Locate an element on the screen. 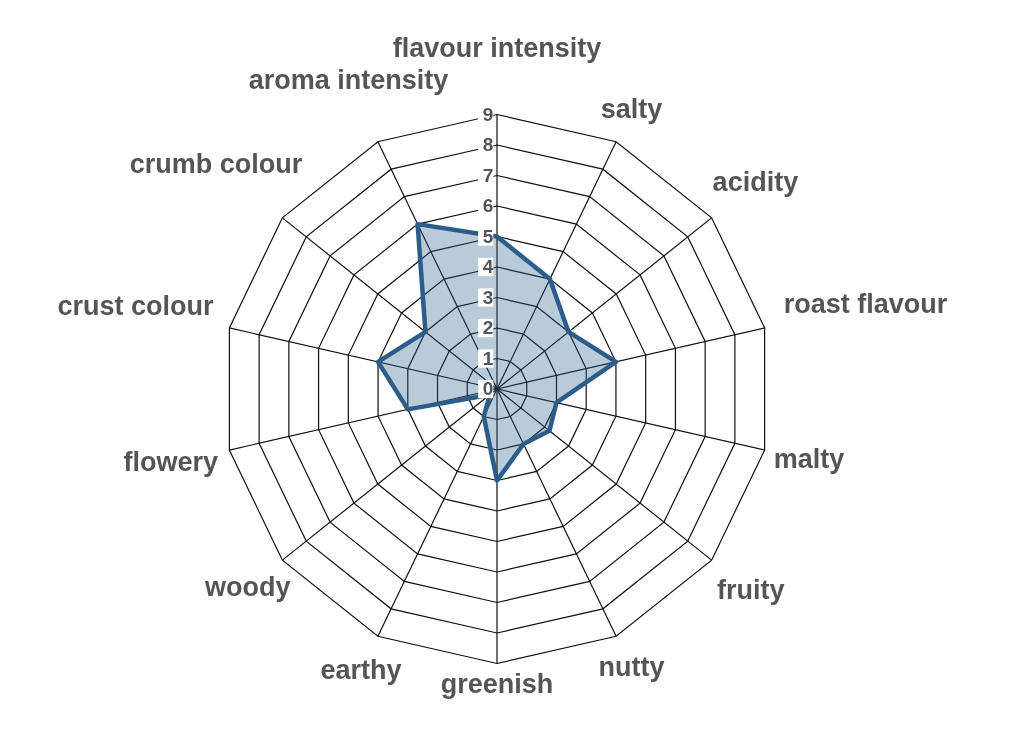 Image resolution: width=1014 pixels, height=743 pixels. spoke-label: flavour intensity is located at coordinates (497, 47).